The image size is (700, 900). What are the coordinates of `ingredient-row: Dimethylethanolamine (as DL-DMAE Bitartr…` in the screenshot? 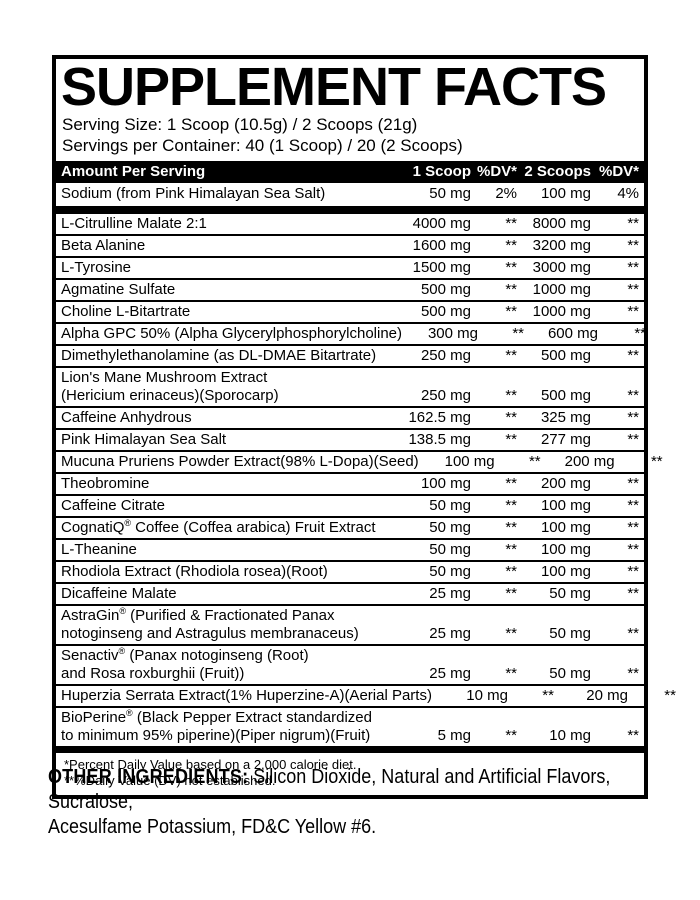 It's located at (350, 355).